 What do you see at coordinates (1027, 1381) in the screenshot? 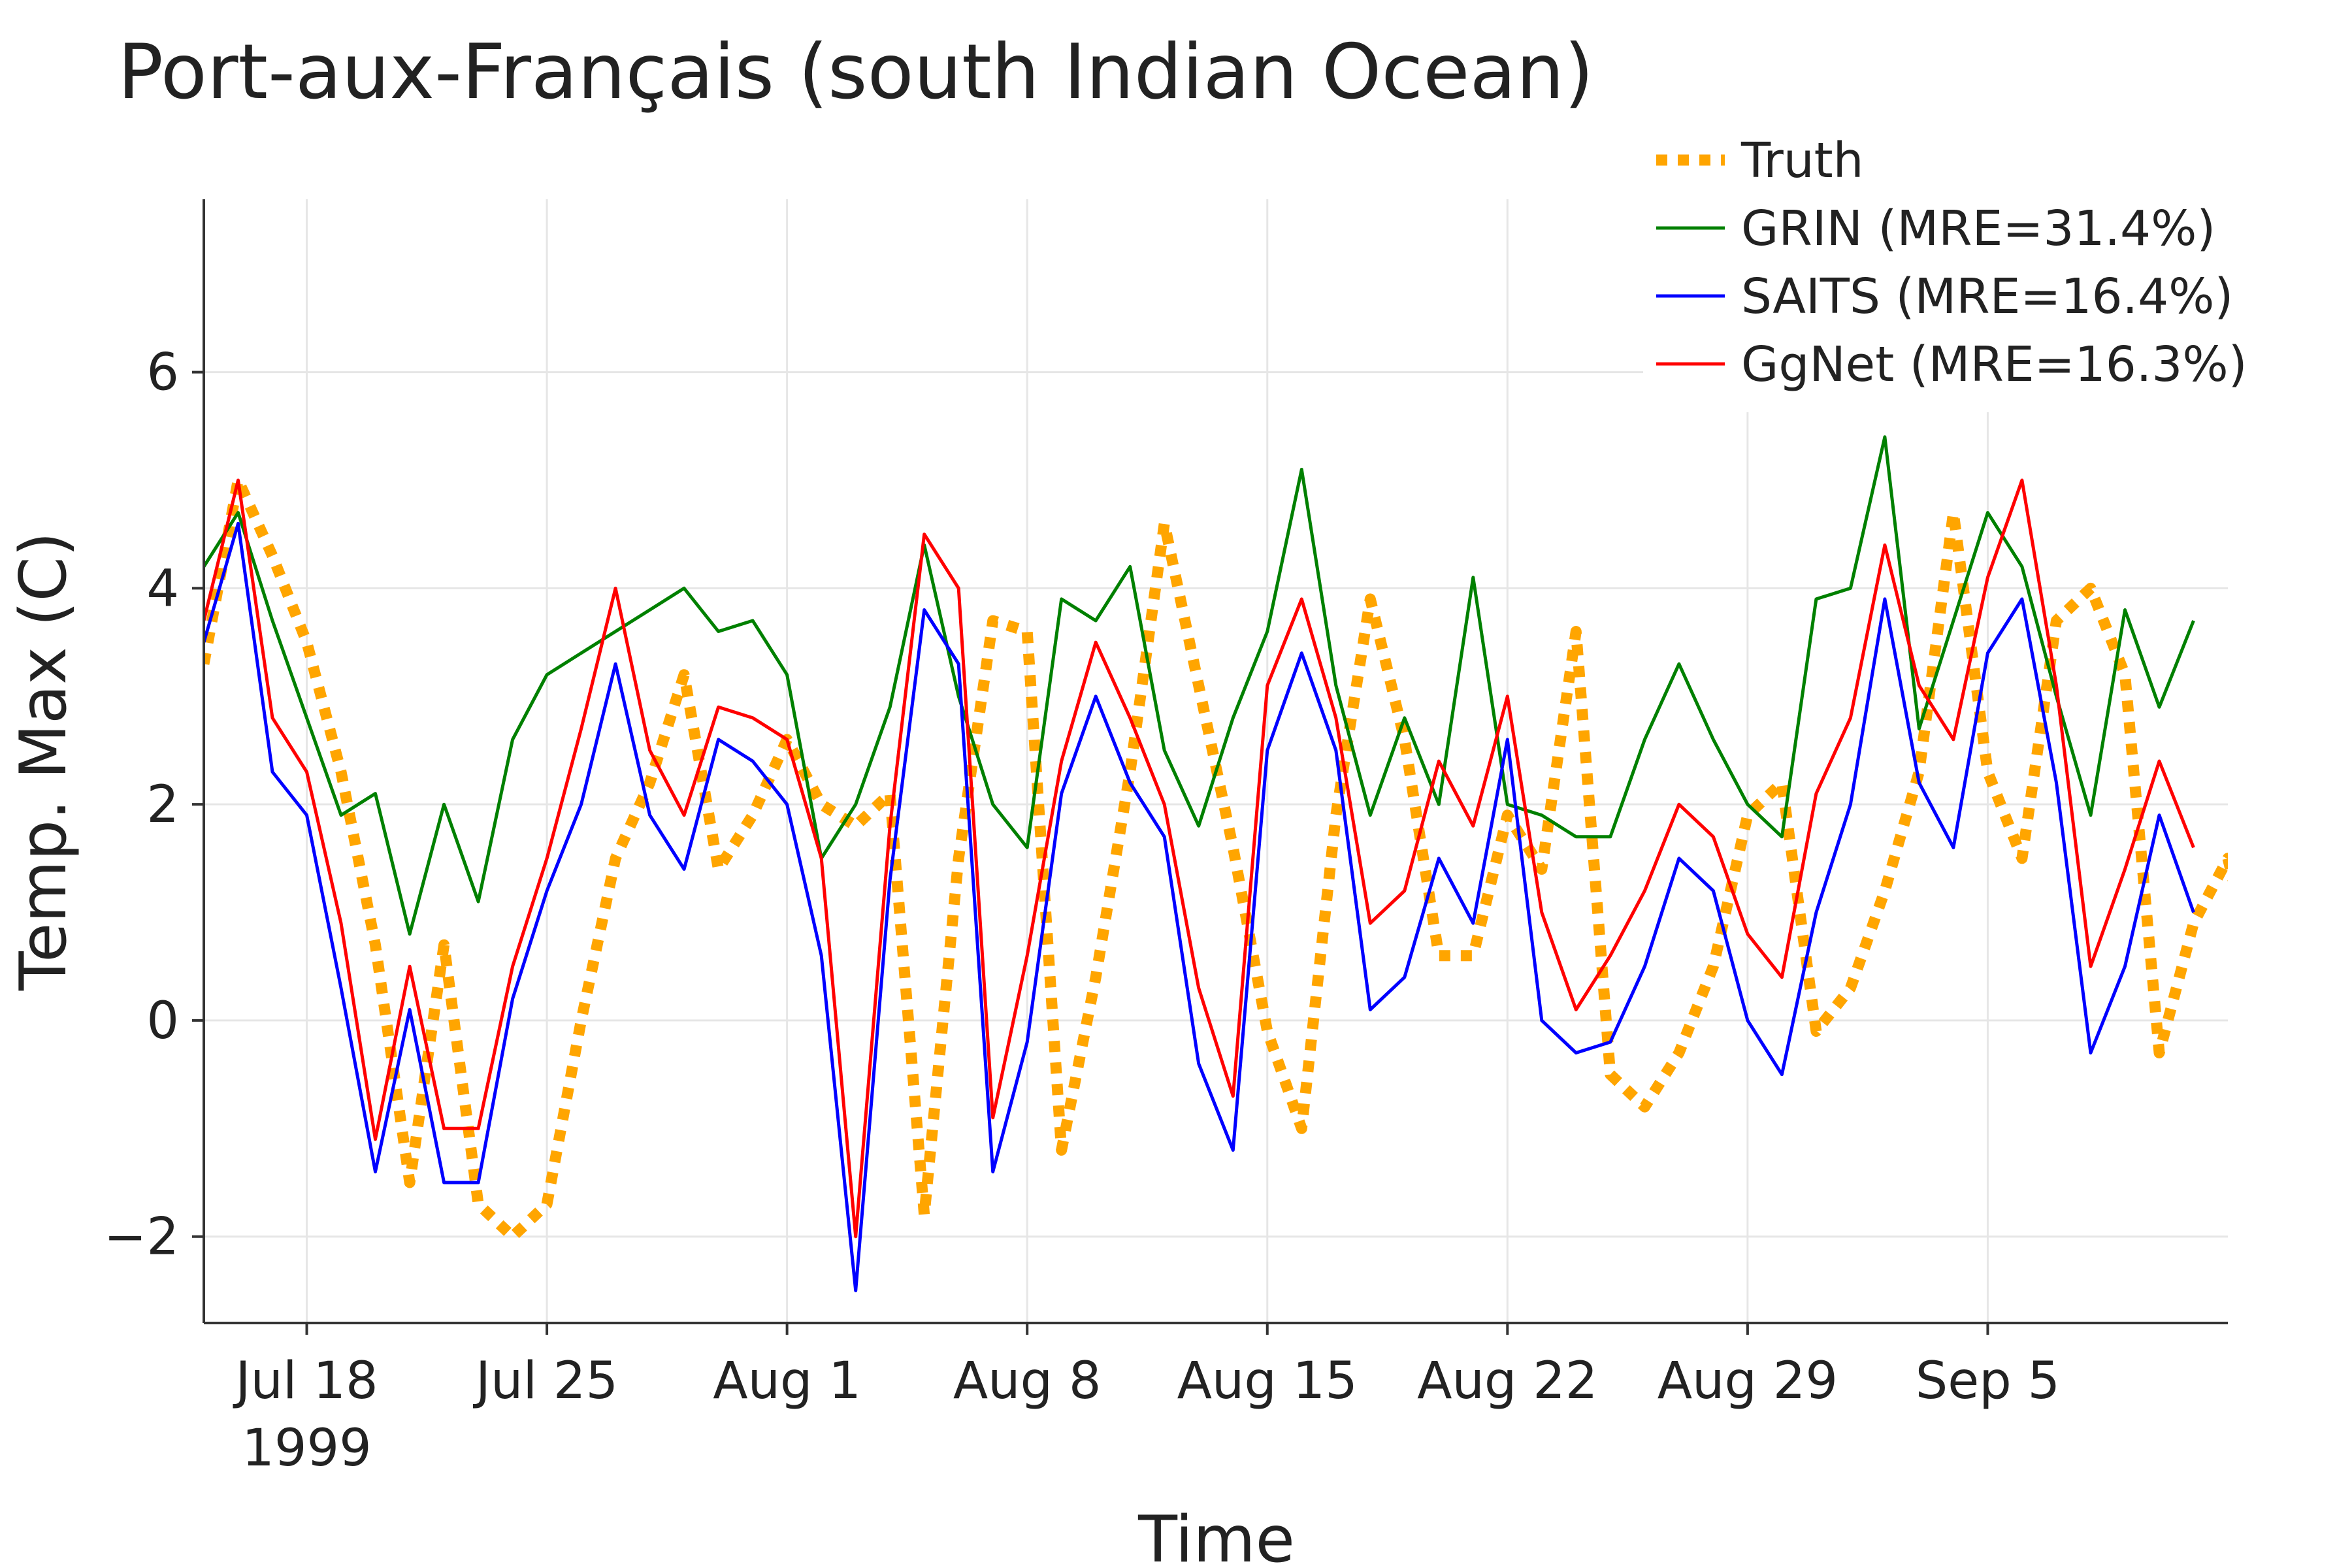
I see `x-tick-label: Aug 8` at bounding box center [1027, 1381].